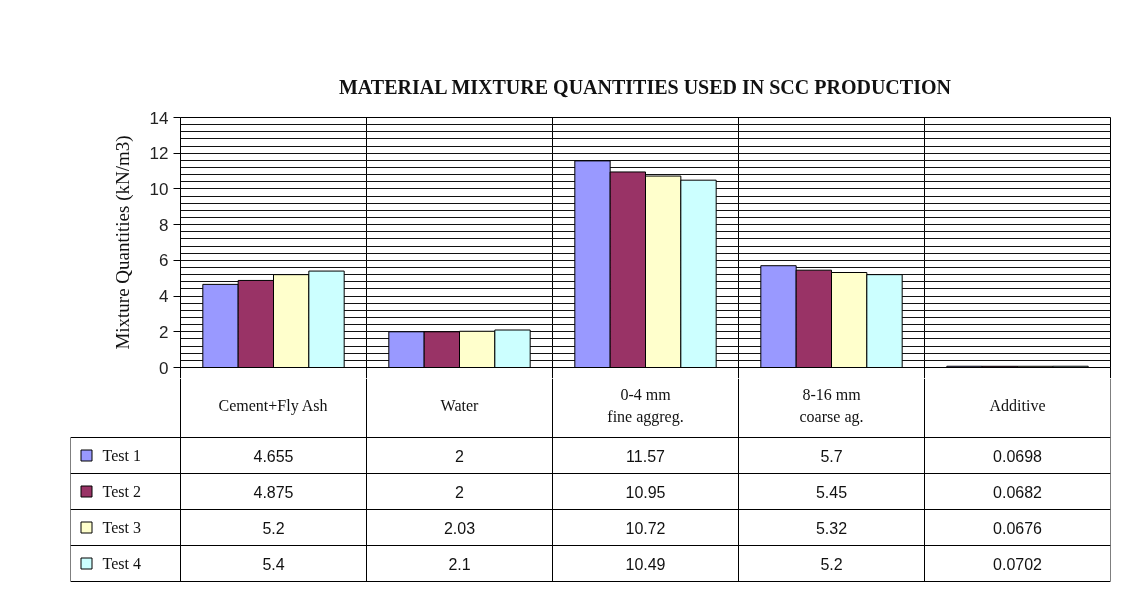 Image resolution: width=1125 pixels, height=601 pixels. What do you see at coordinates (460, 405) in the screenshot?
I see `x-tick-label: Water` at bounding box center [460, 405].